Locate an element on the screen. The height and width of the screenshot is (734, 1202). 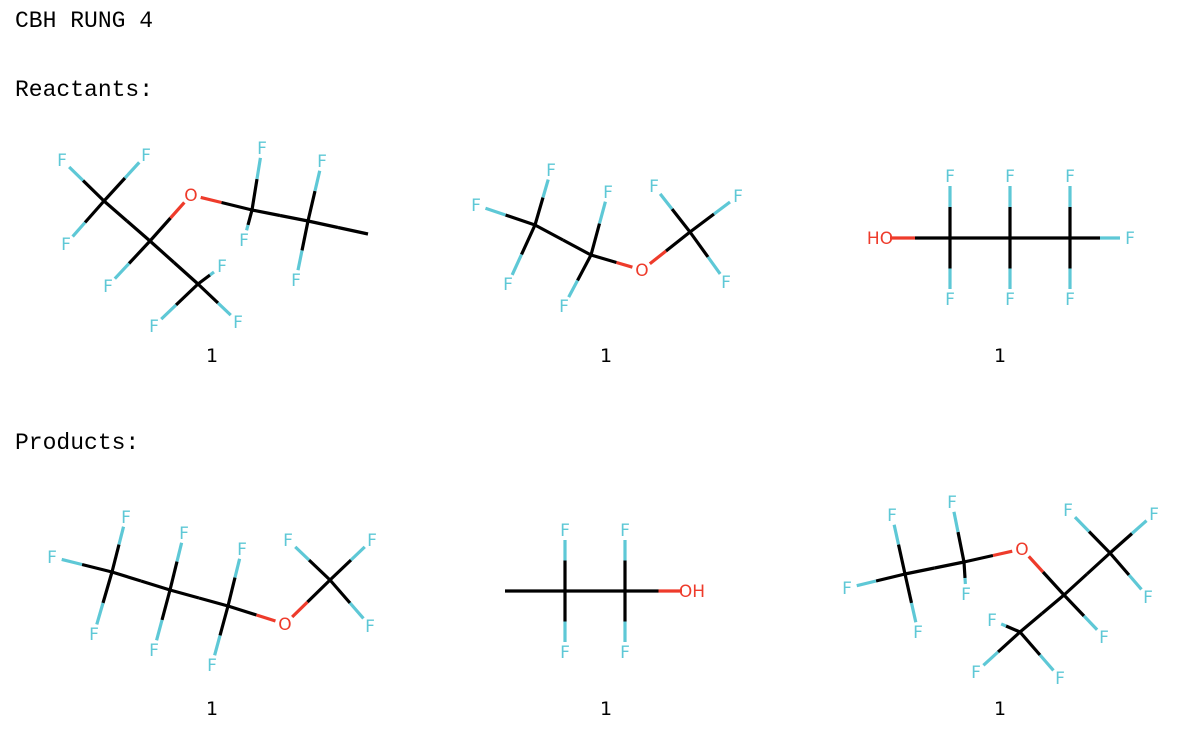
reactants-heading: Reactants: is located at coordinates (84, 90).